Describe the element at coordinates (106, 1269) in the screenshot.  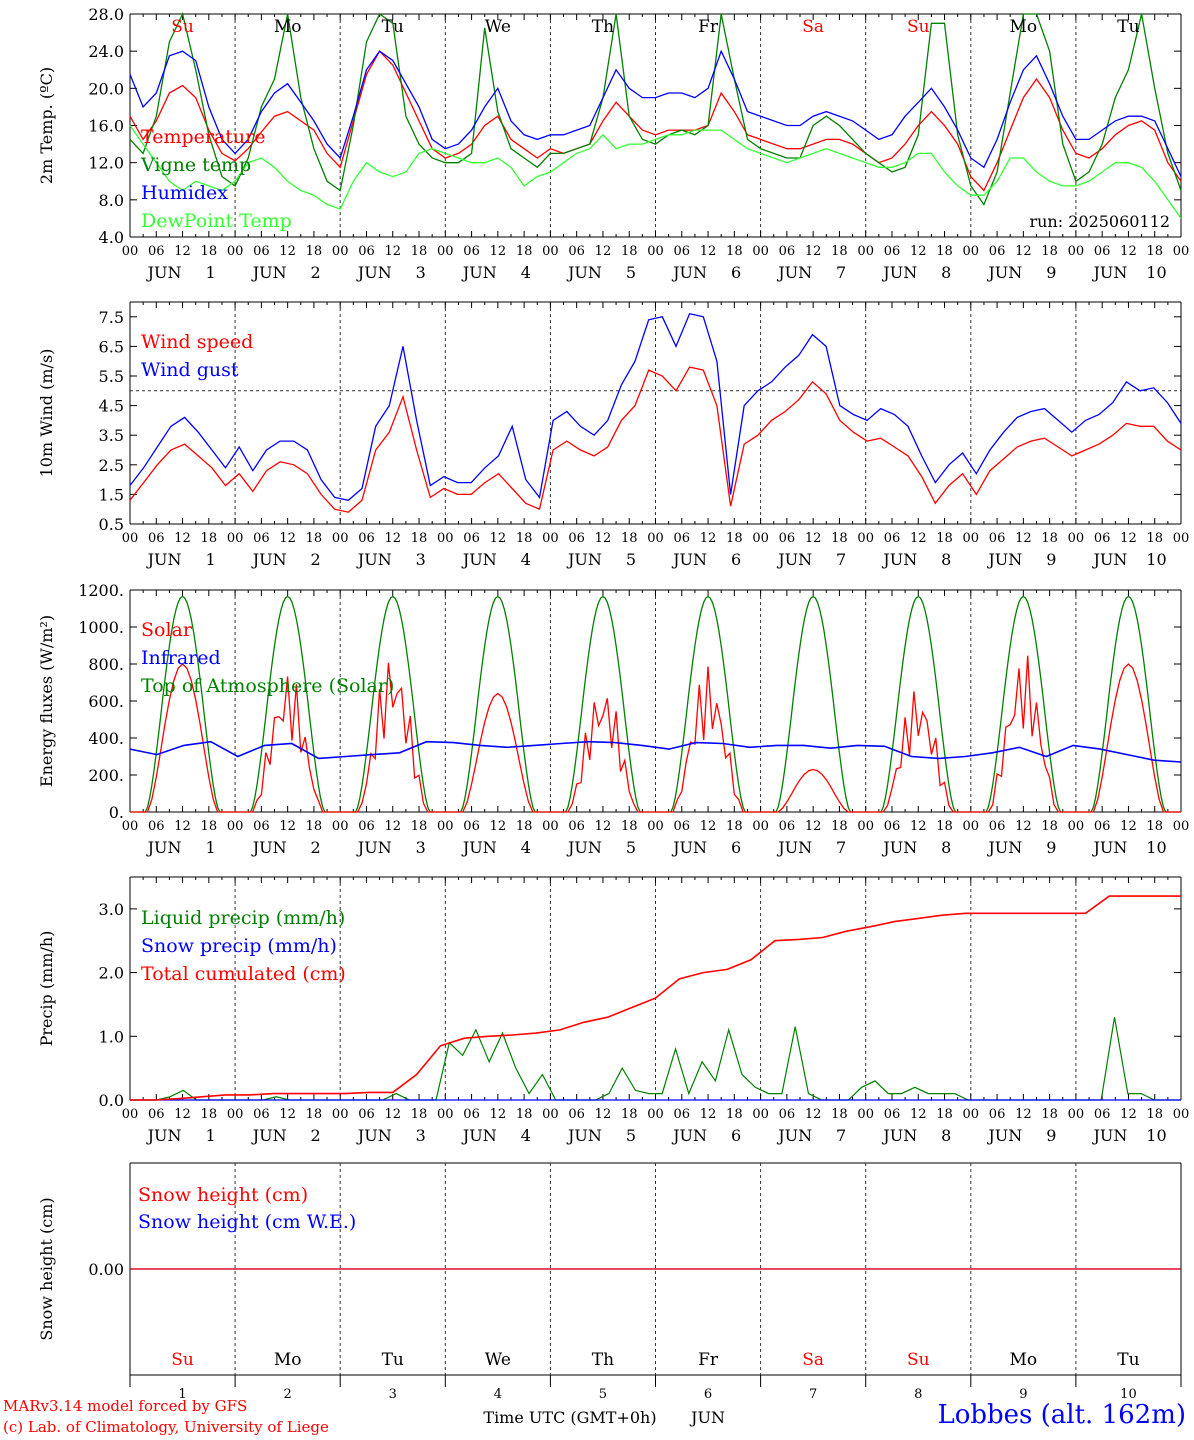
I see `y-tick-label: 0.00` at that location.